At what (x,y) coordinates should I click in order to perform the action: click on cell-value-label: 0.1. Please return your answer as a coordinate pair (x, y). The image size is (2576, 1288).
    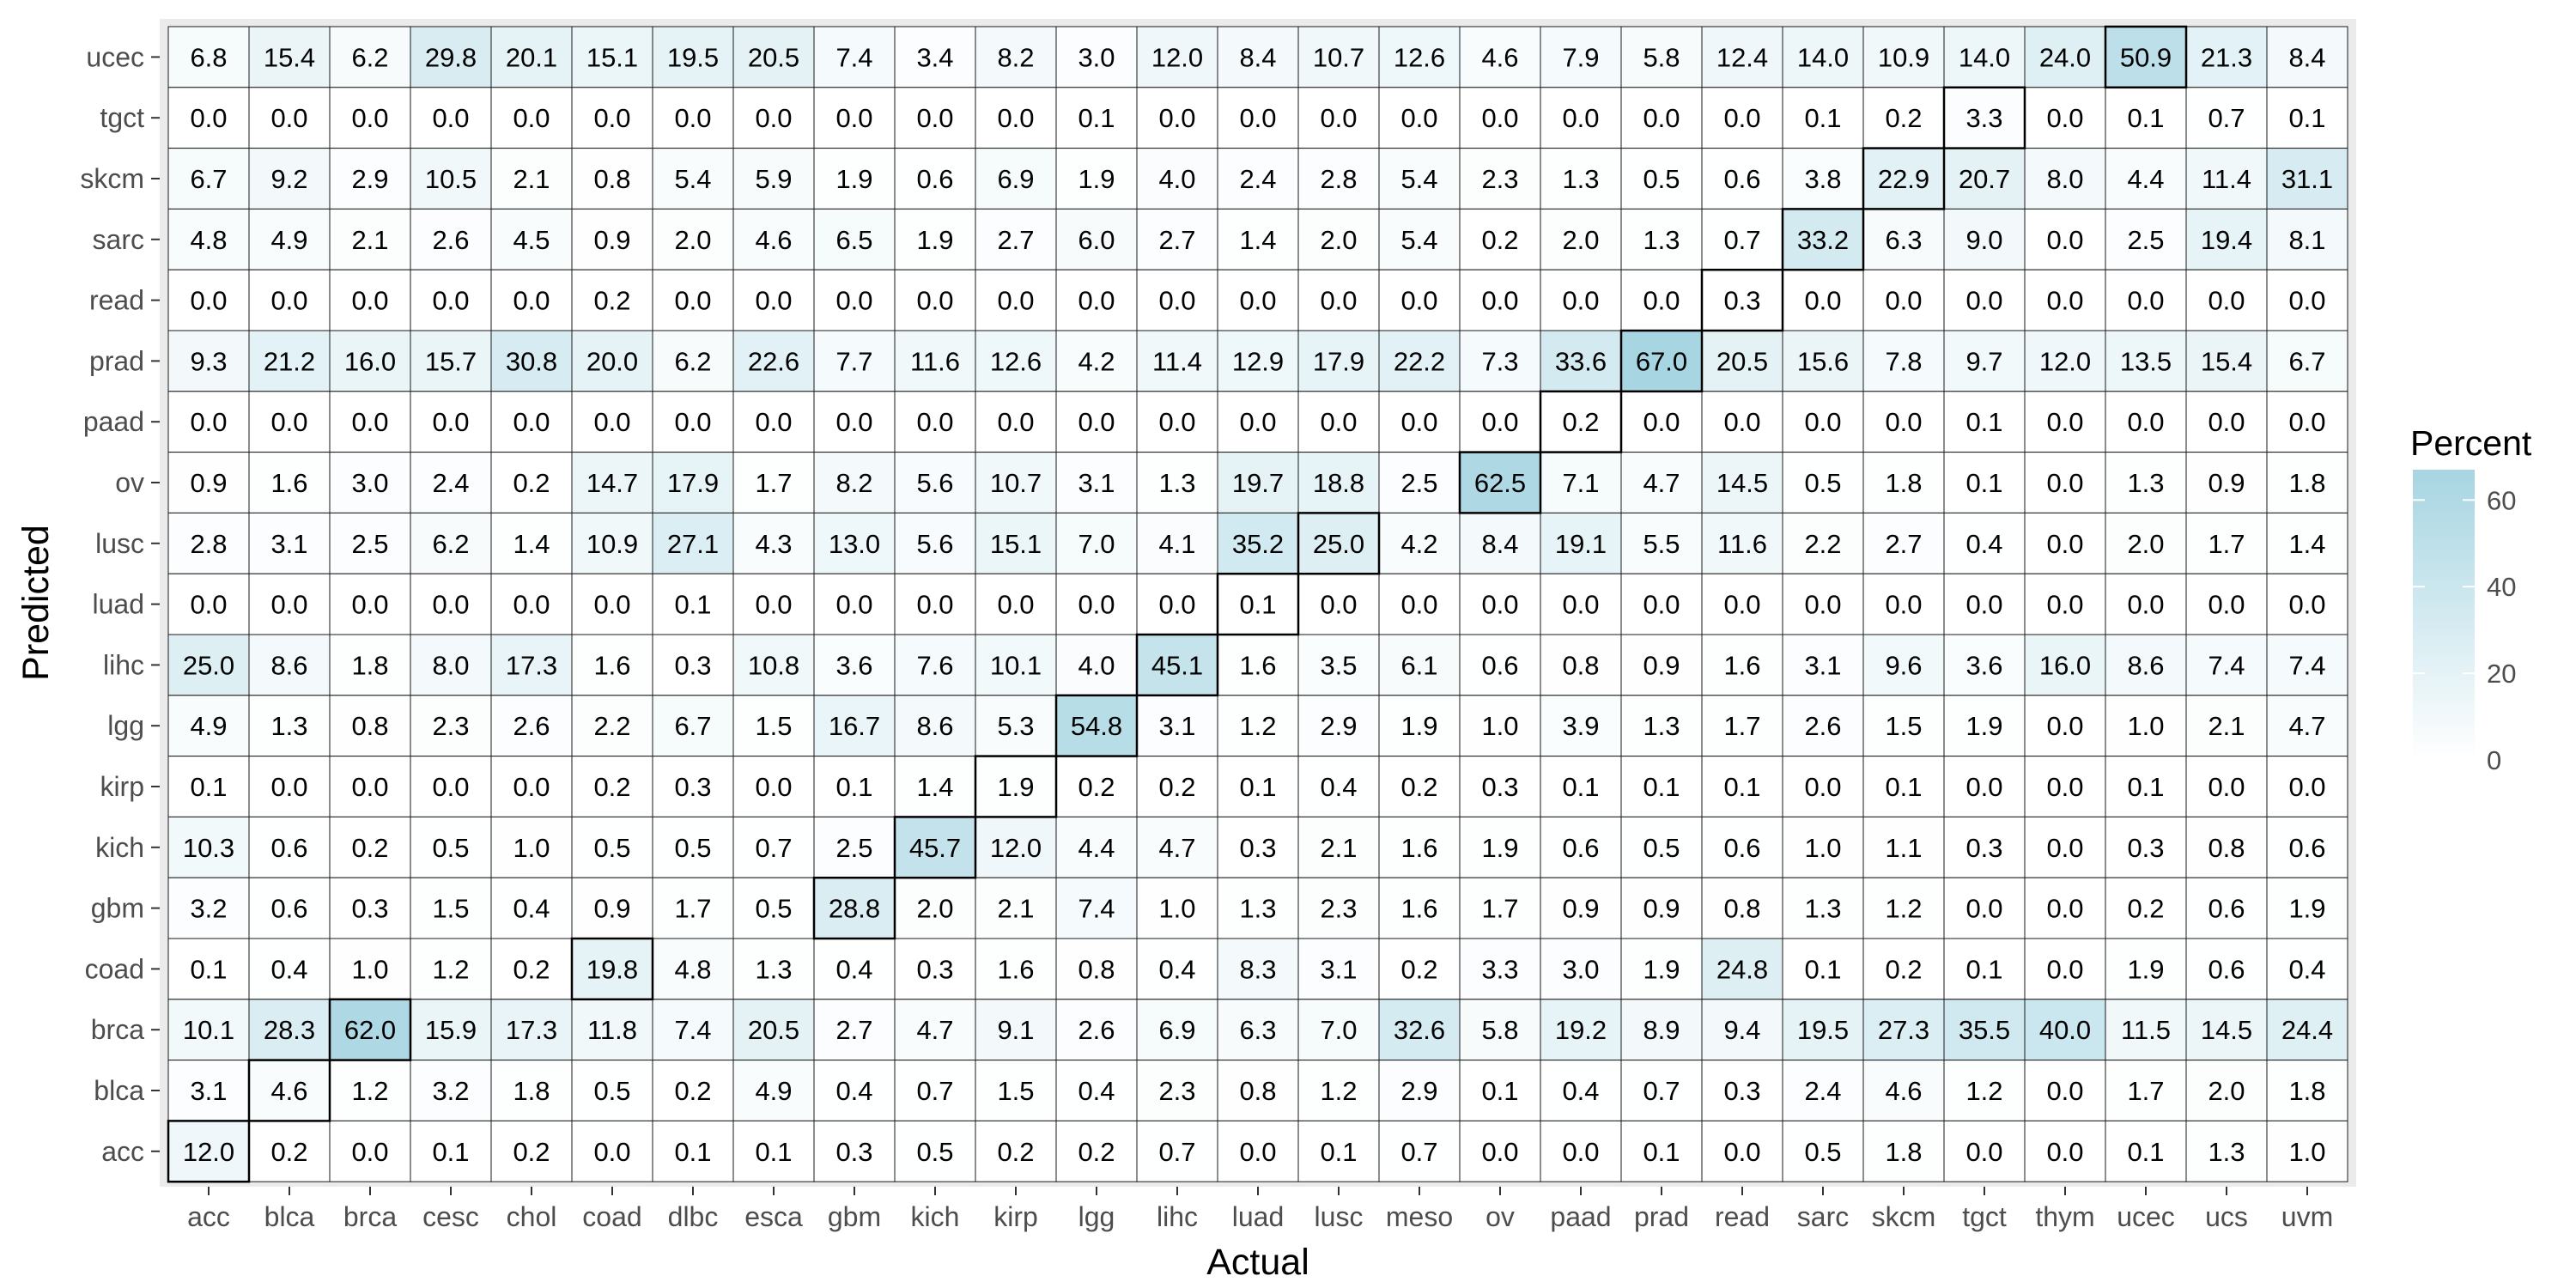
    Looking at the image, I should click on (1983, 483).